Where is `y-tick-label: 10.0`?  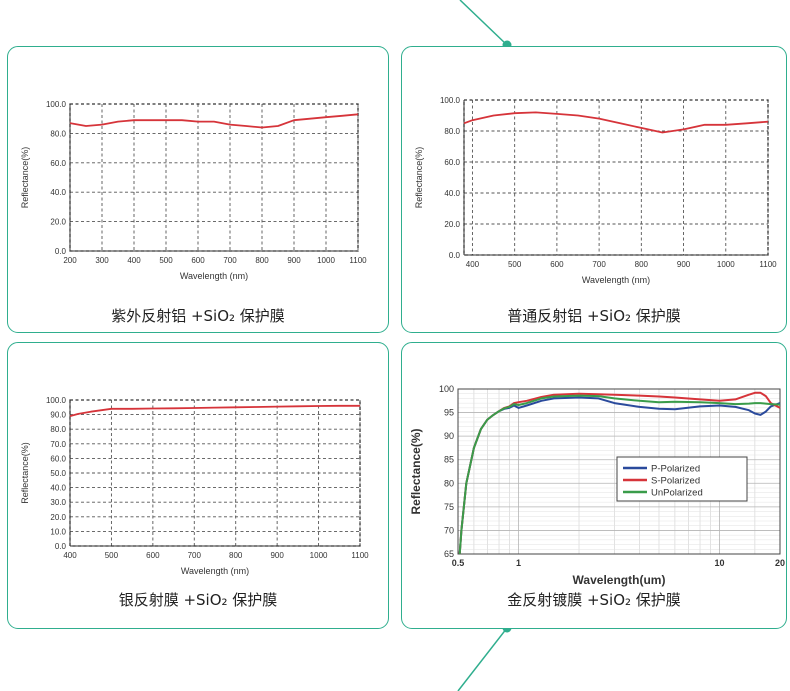
y-tick-label: 10.0 is located at coordinates (58, 531).